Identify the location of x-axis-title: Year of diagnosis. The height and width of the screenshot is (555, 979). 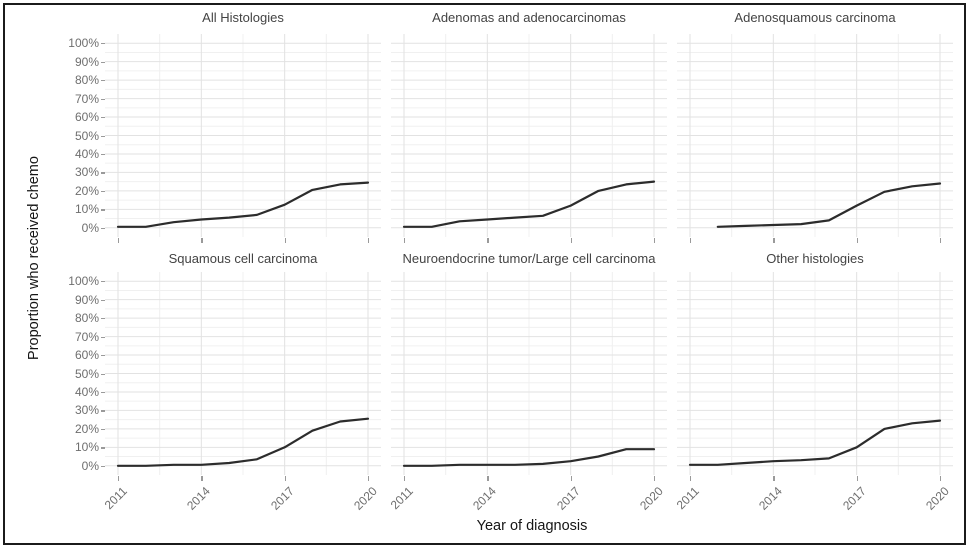
(532, 526).